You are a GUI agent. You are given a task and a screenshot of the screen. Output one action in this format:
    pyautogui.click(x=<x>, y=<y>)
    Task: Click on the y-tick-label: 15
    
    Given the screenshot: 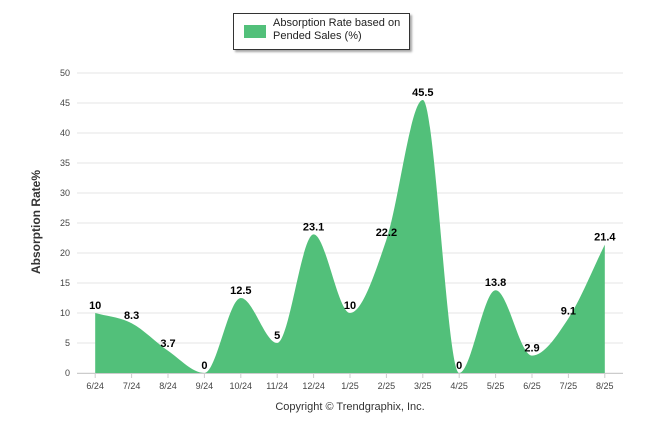 What is the action you would take?
    pyautogui.click(x=65, y=283)
    